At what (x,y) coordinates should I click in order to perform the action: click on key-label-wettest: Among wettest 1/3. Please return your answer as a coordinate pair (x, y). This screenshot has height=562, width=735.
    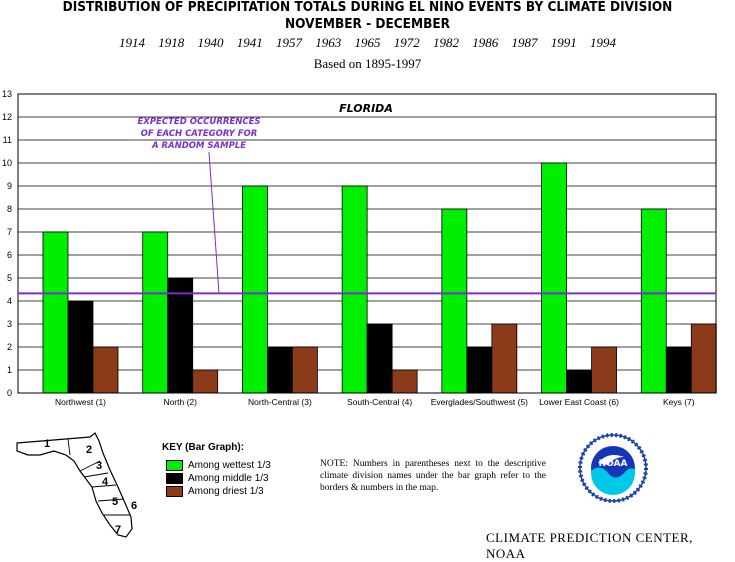
    Looking at the image, I should click on (229, 465).